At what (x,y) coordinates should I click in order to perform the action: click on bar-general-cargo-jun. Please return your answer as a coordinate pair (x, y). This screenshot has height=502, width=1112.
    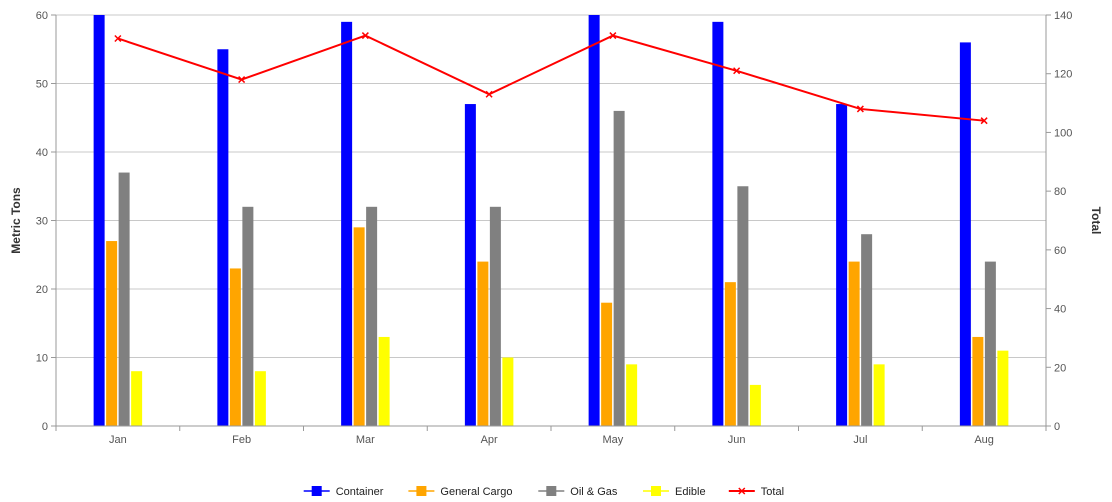
    Looking at the image, I should click on (730, 354).